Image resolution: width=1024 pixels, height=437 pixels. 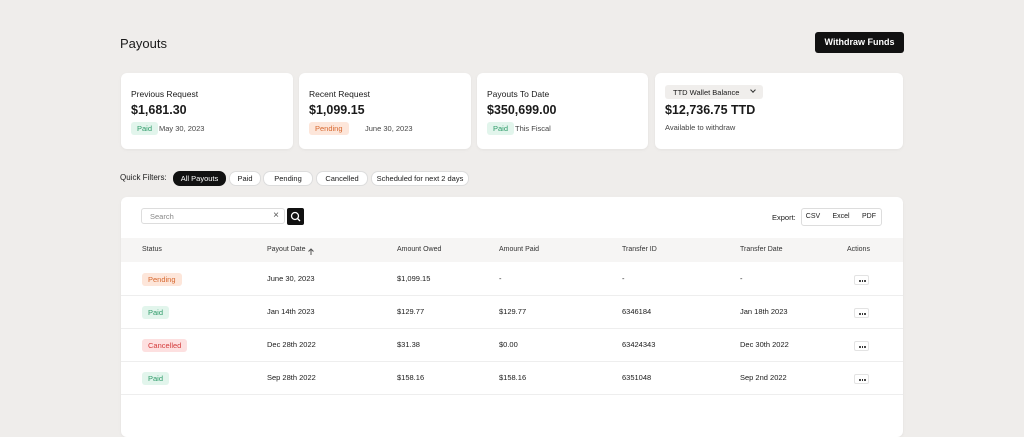 I want to click on card-note: June 30, 2023, so click(x=389, y=128).